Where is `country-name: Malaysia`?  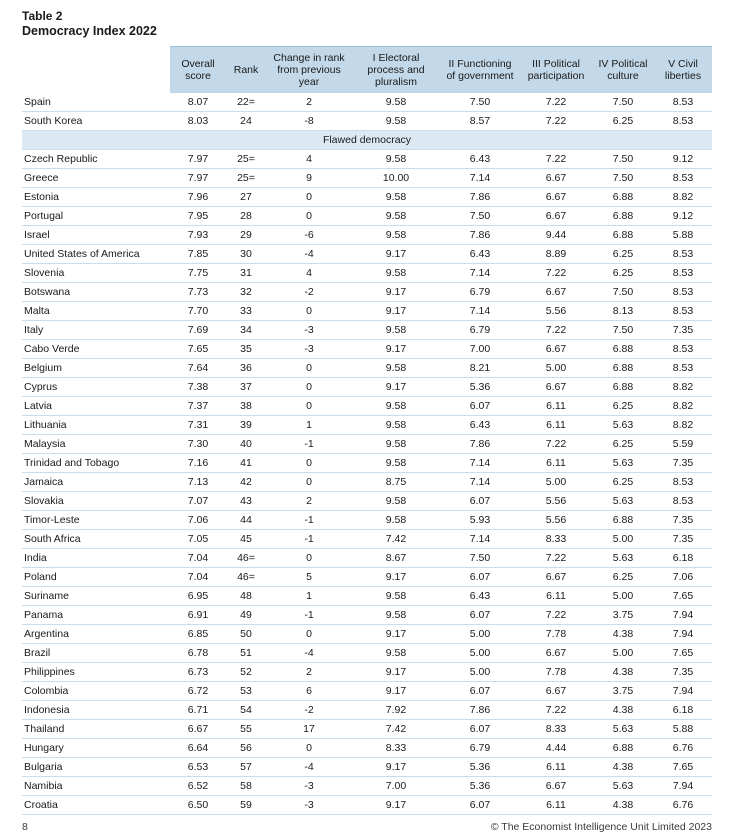 country-name: Malaysia is located at coordinates (96, 444).